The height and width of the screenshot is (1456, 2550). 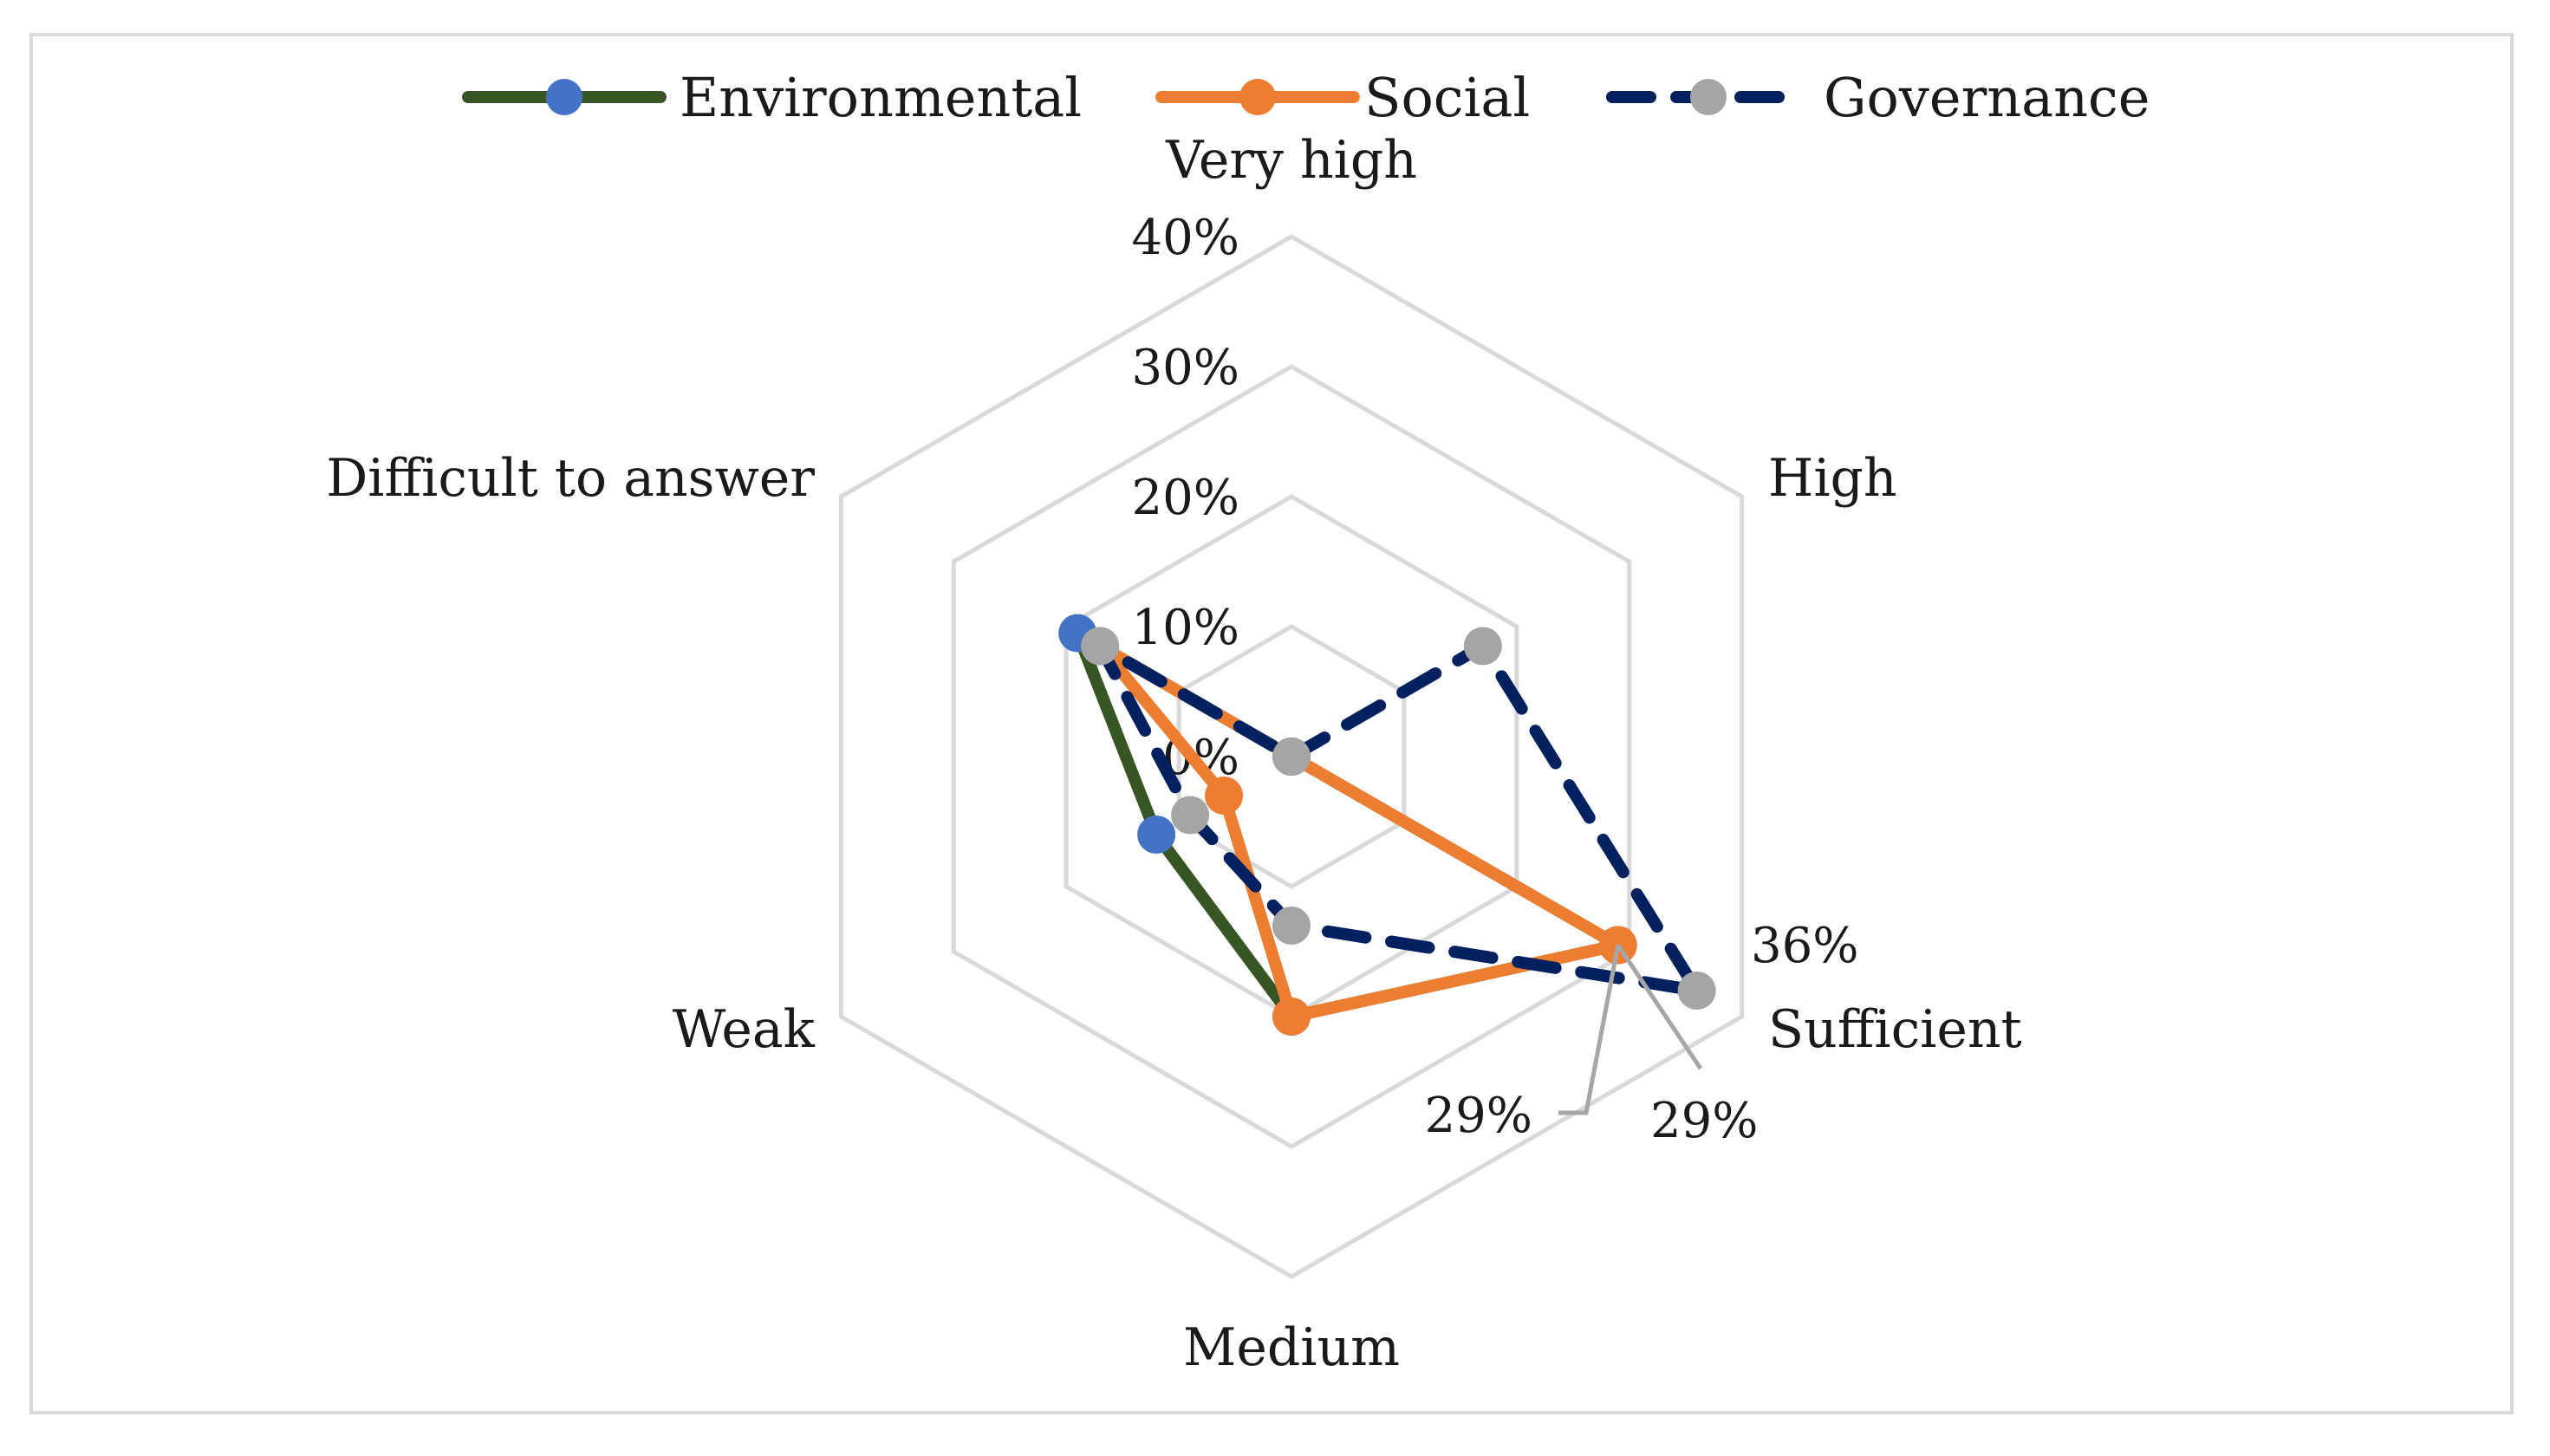 I want to click on series-layer, so click(x=1387, y=825).